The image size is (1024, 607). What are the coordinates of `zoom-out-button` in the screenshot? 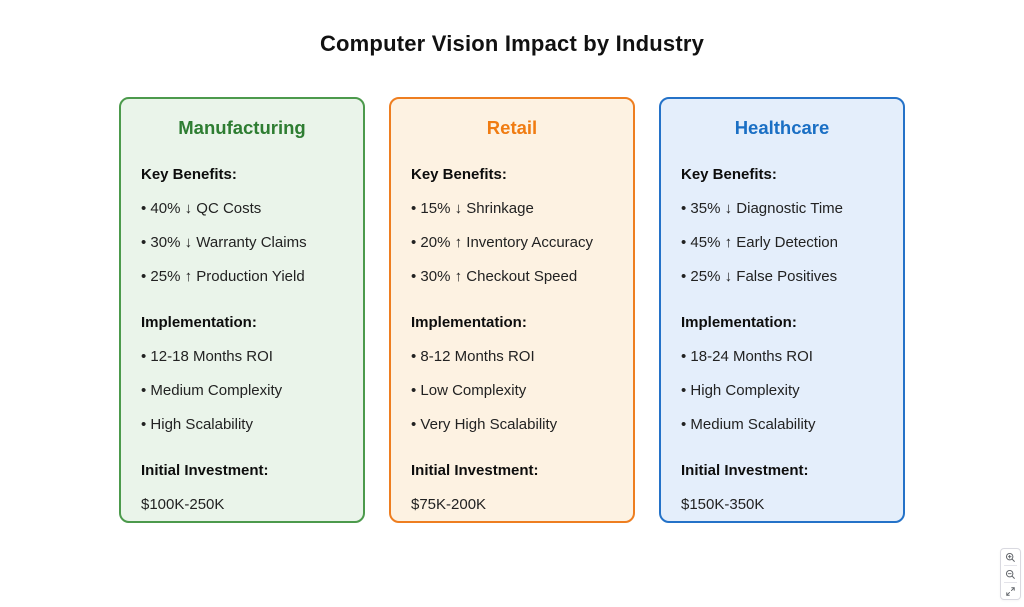 It's located at (1010, 574).